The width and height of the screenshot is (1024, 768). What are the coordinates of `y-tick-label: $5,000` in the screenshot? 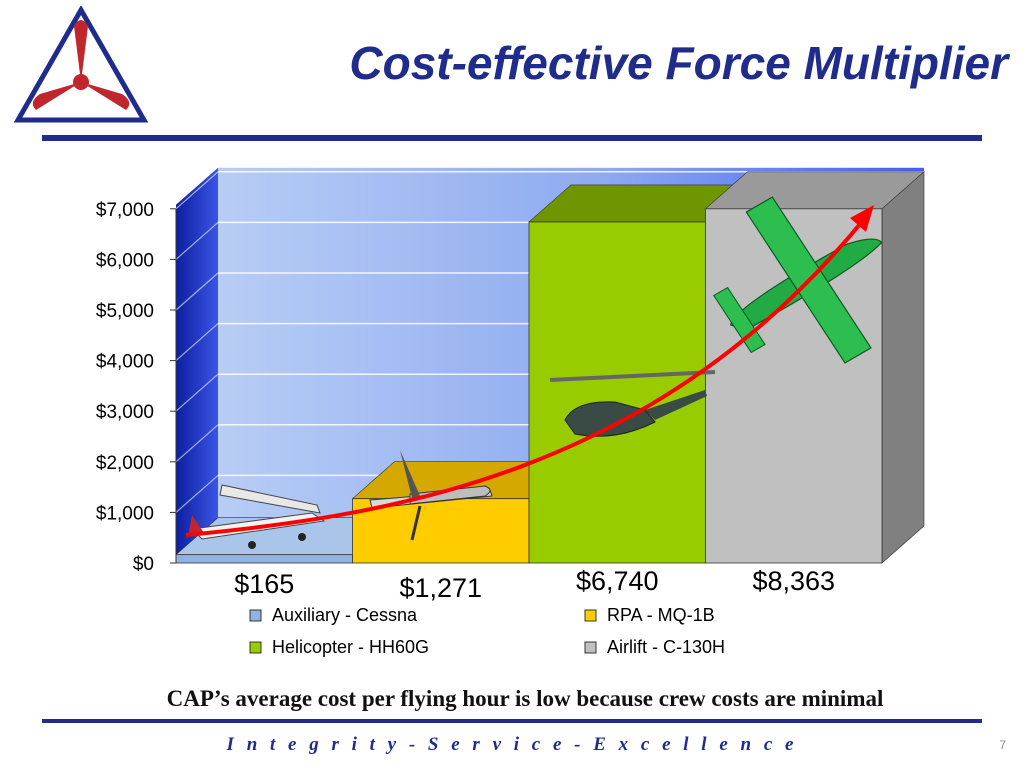 It's located at (125, 311).